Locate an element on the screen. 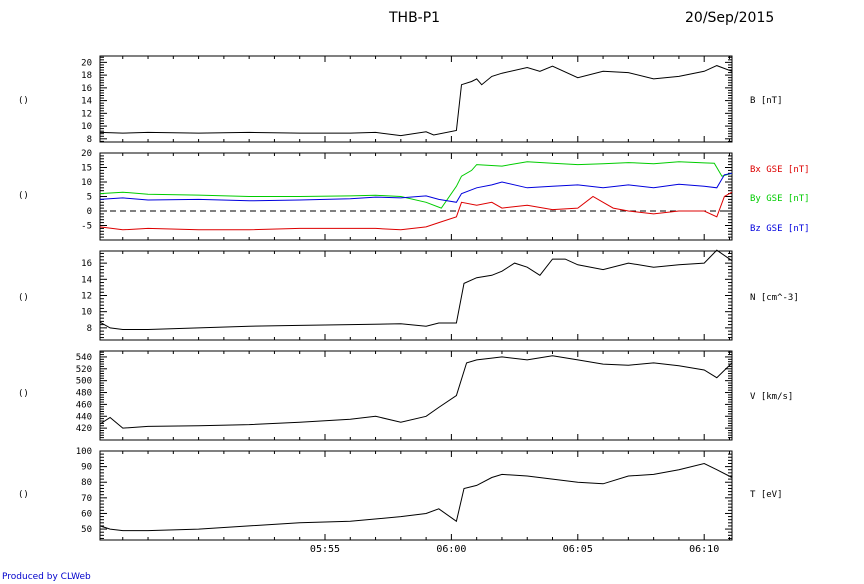 The image size is (864, 584). plot-title: THB-P1 is located at coordinates (415, 18).